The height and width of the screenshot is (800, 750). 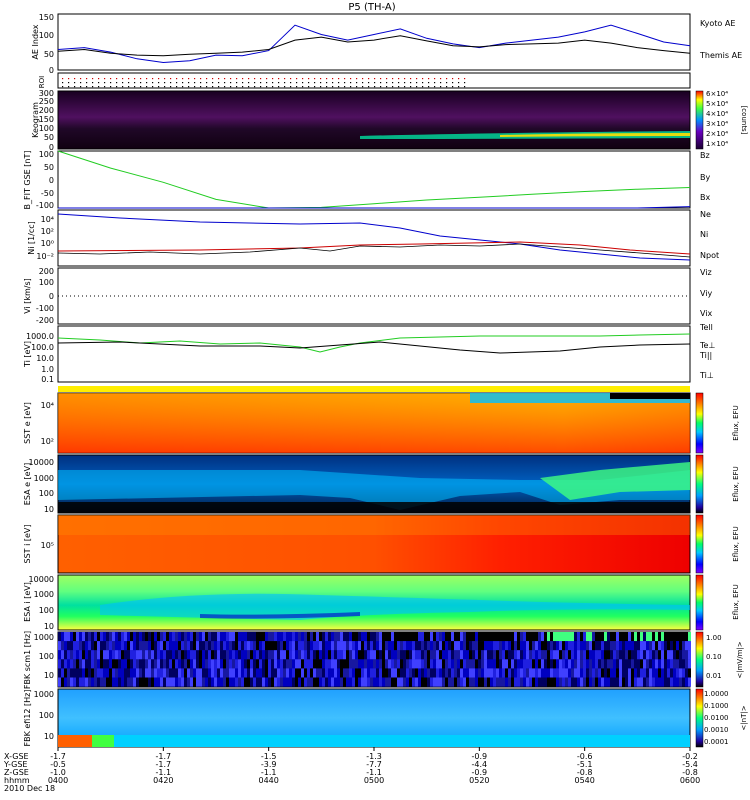 What do you see at coordinates (716, 730) in the screenshot?
I see `fbk-efi-cbar-tick: 0.0010` at bounding box center [716, 730].